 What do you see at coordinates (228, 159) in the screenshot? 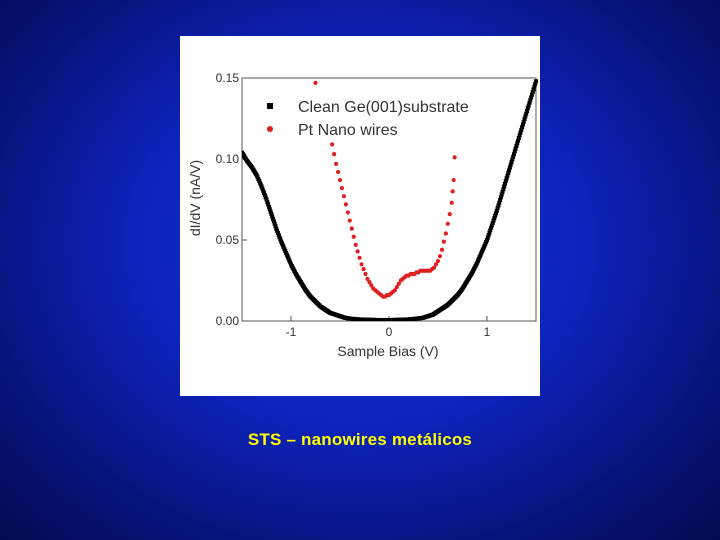
I see `y-tick-label: 0.10` at bounding box center [228, 159].